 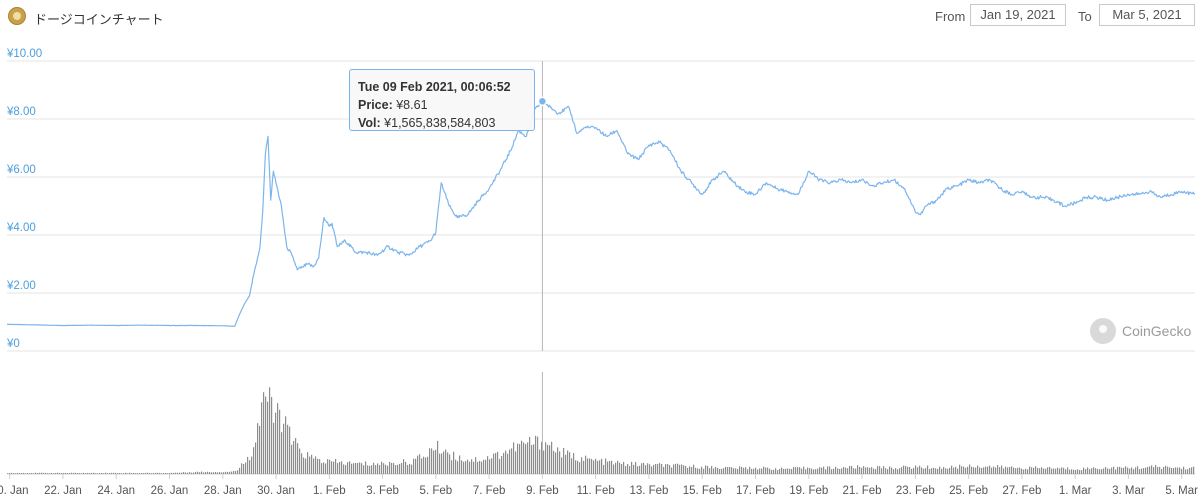 I want to click on y-tick-label: ¥6.00, so click(x=21, y=170).